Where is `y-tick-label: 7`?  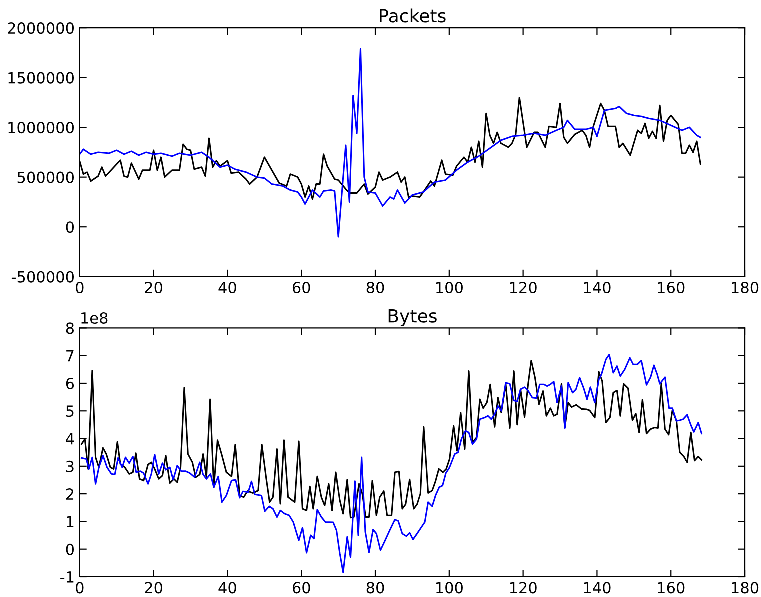 y-tick-label: 7 is located at coordinates (70, 356).